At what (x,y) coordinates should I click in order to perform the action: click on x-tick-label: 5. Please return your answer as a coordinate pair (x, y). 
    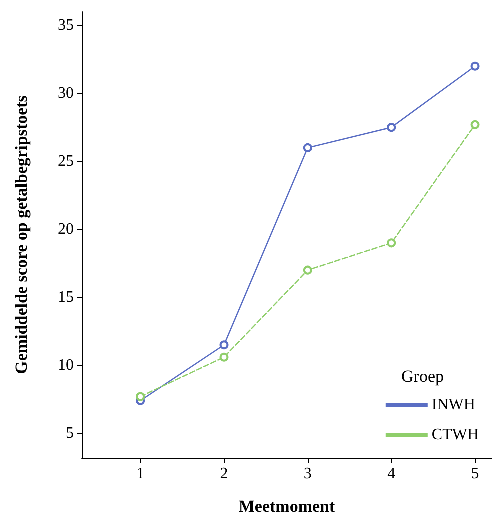
    Looking at the image, I should click on (475, 474).